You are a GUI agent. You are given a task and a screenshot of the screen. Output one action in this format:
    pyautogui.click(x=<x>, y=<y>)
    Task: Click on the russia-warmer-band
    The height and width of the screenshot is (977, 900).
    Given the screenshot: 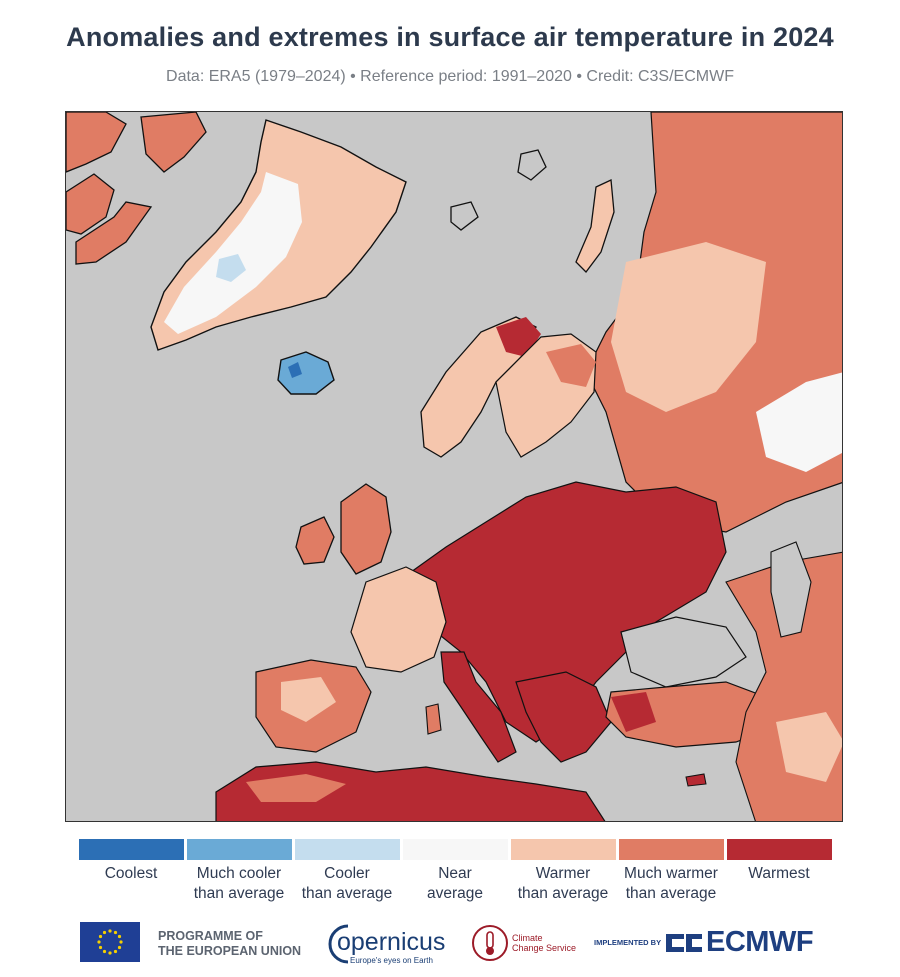 What is the action you would take?
    pyautogui.click(x=688, y=327)
    